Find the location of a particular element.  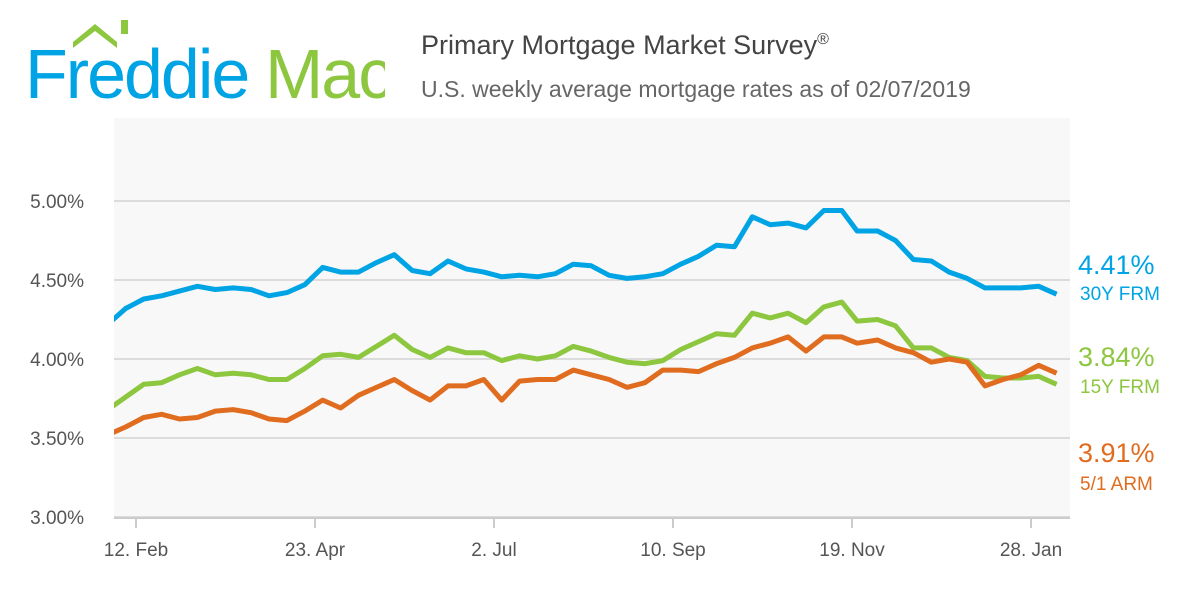

series-line-5-1-arm is located at coordinates (586, 384).